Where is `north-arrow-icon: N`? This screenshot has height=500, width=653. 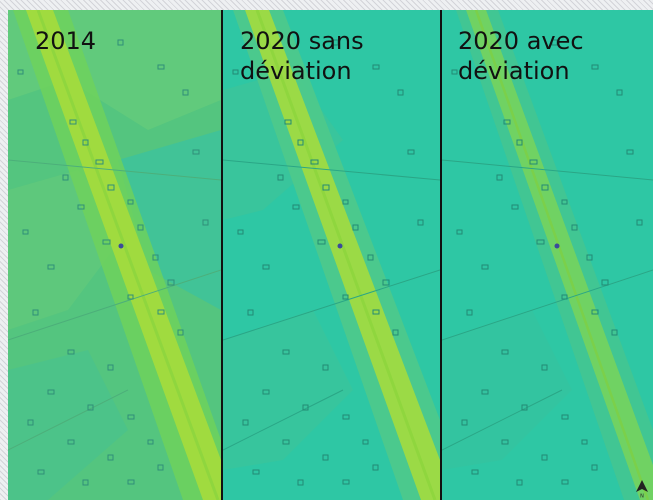
north-arrow-icon: N is located at coordinates (642, 489).